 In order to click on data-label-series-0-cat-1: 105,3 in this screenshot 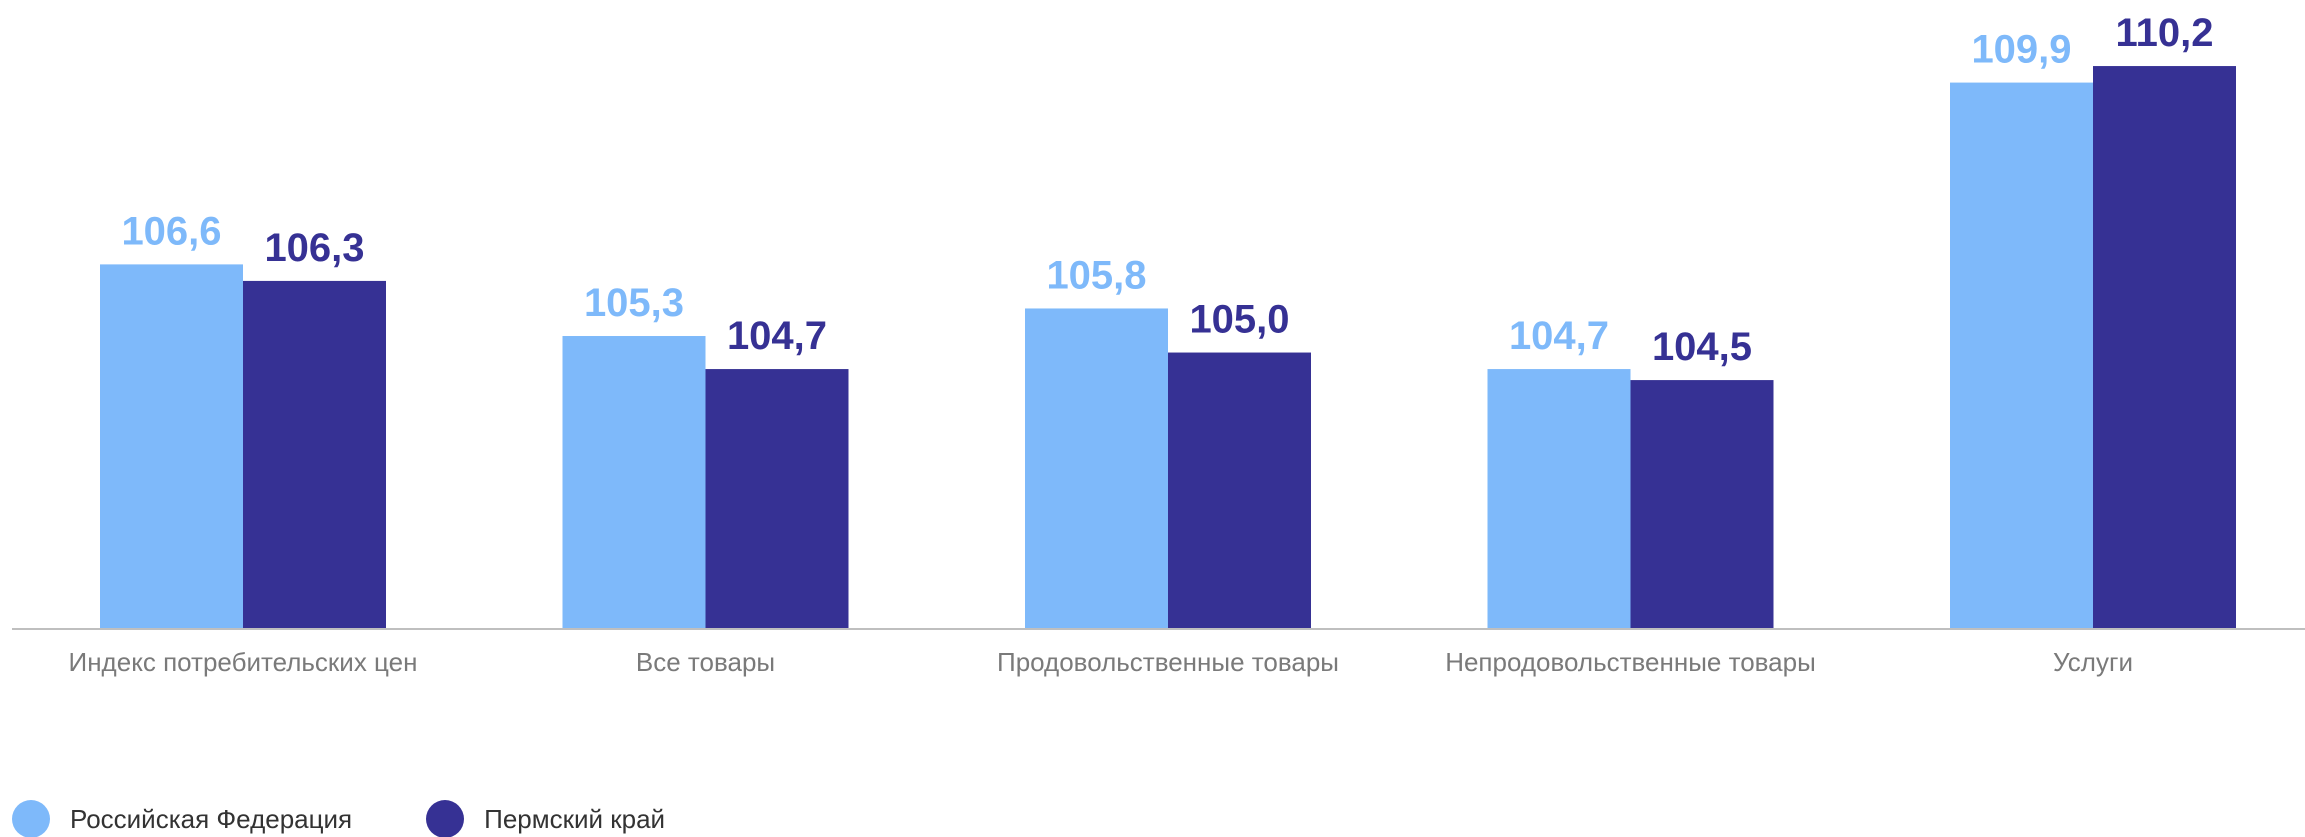, I will do `click(634, 303)`.